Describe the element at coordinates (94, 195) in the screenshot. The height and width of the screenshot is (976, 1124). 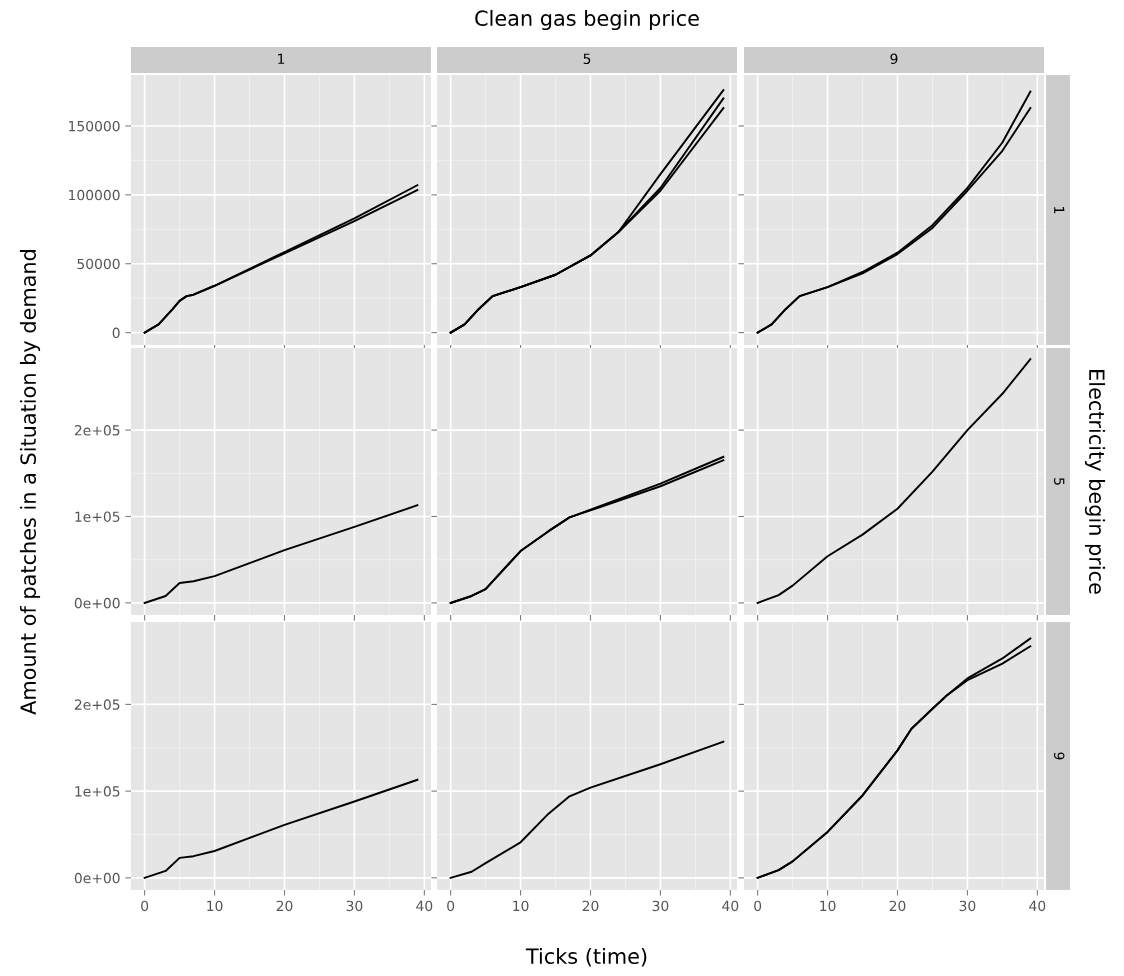
I see `y-tick-label: 100000` at that location.